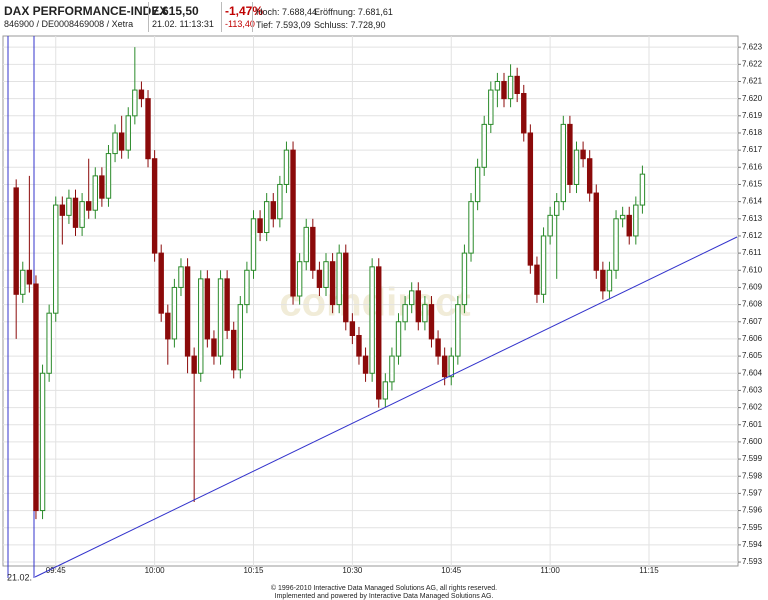 The width and height of the screenshot is (768, 600). What do you see at coordinates (649, 570) in the screenshot?
I see `x-tick-label: 11:15` at bounding box center [649, 570].